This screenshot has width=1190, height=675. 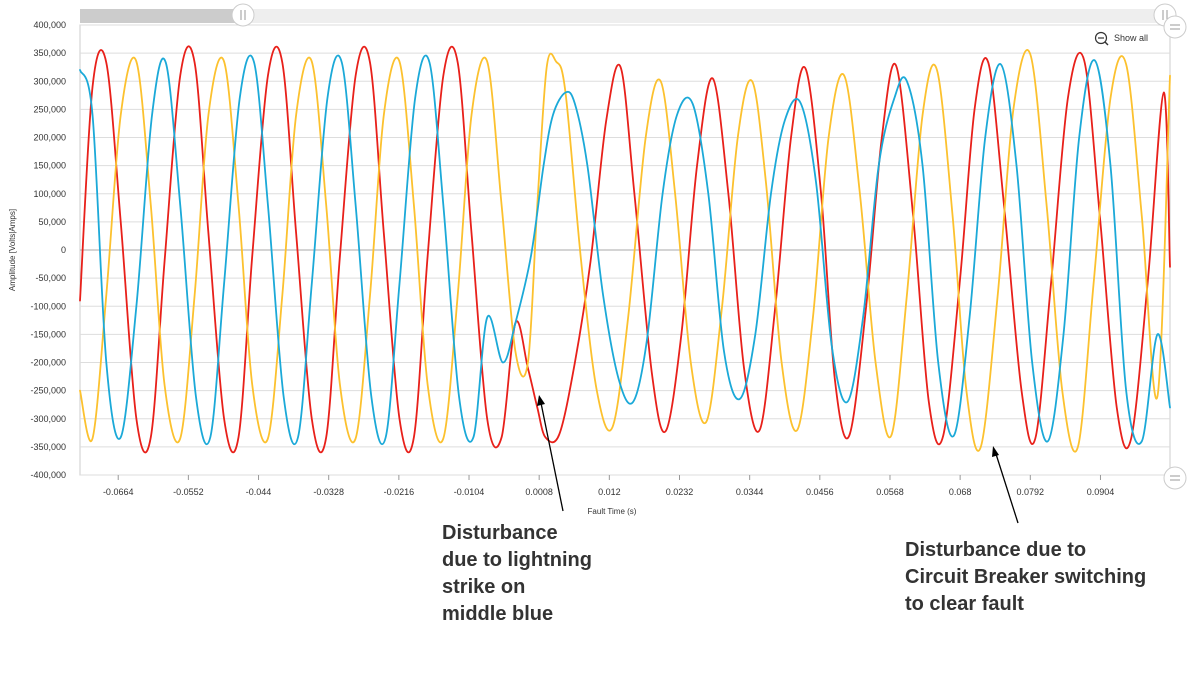 What do you see at coordinates (469, 492) in the screenshot?
I see `x-tick-label: -0.0104` at bounding box center [469, 492].